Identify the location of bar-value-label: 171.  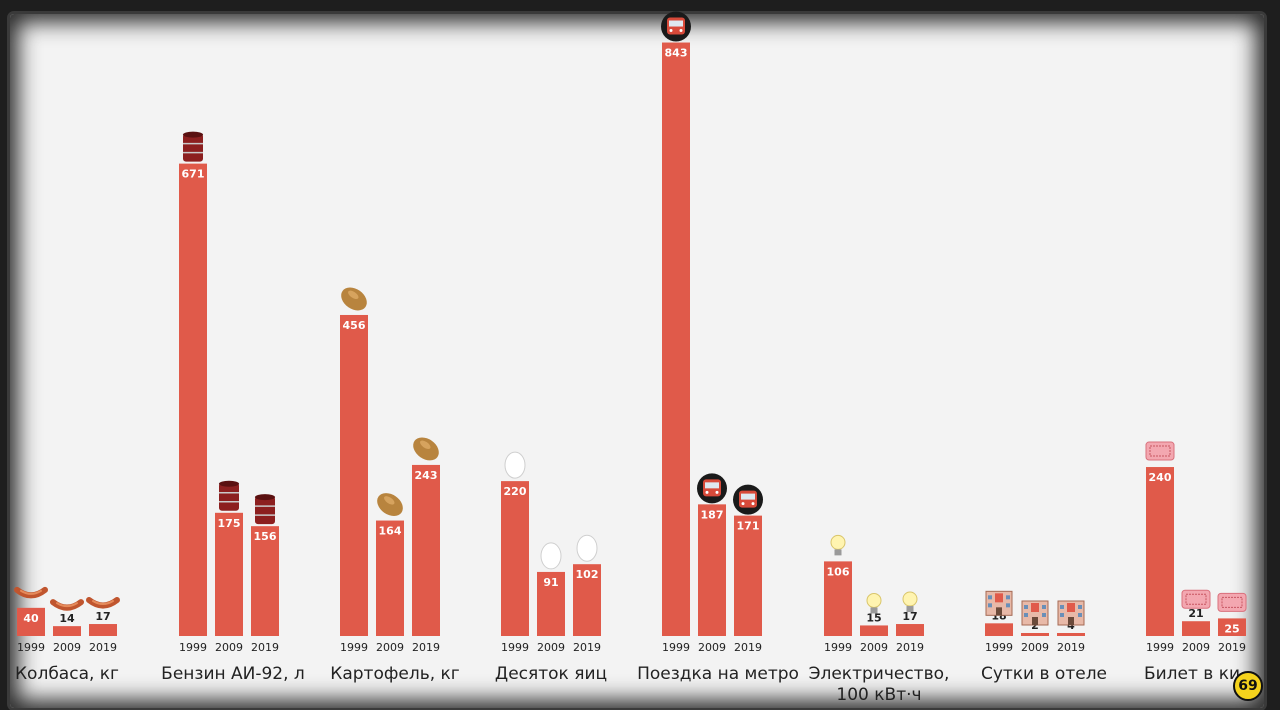
(748, 526).